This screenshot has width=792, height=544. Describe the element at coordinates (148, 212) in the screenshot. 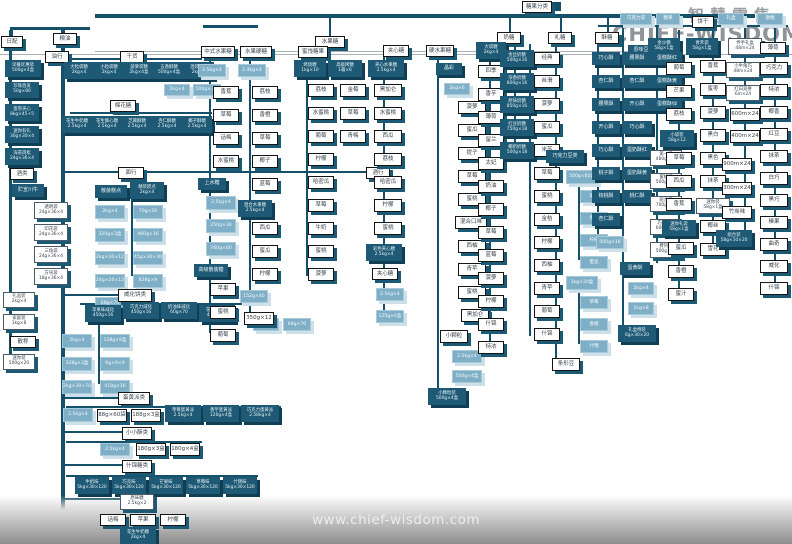

I see `spec-node: 70g×20` at that location.